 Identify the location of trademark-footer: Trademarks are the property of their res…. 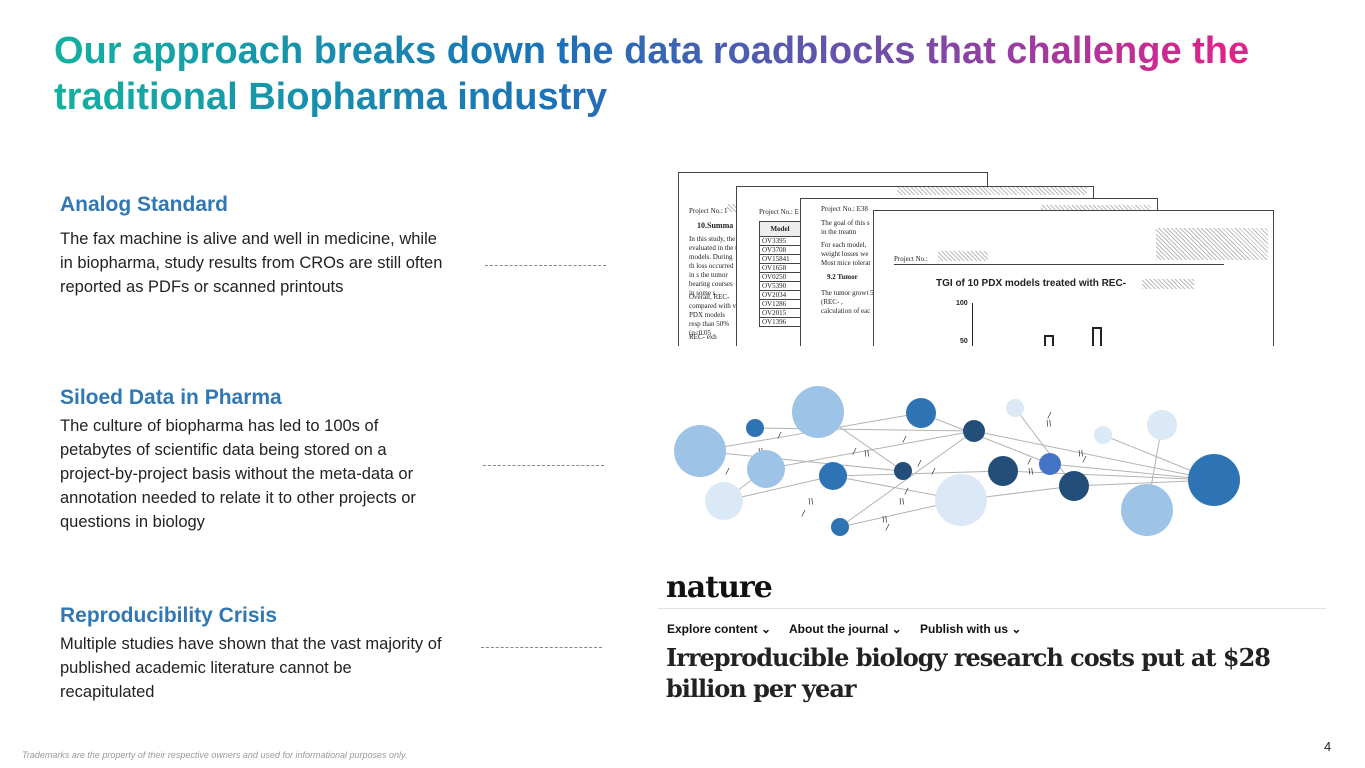
(215, 755).